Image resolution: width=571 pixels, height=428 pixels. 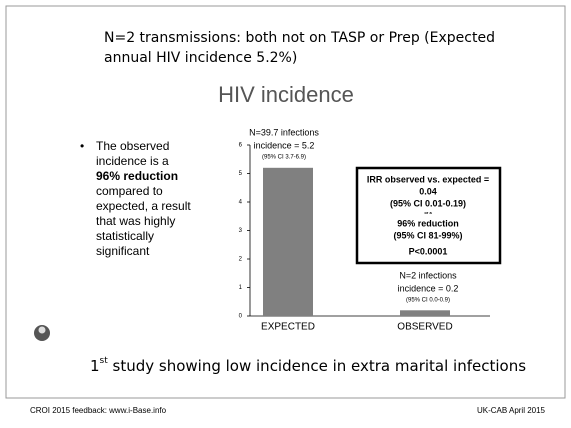 What do you see at coordinates (137, 176) in the screenshot?
I see `bullet-line: 96% reduction` at bounding box center [137, 176].